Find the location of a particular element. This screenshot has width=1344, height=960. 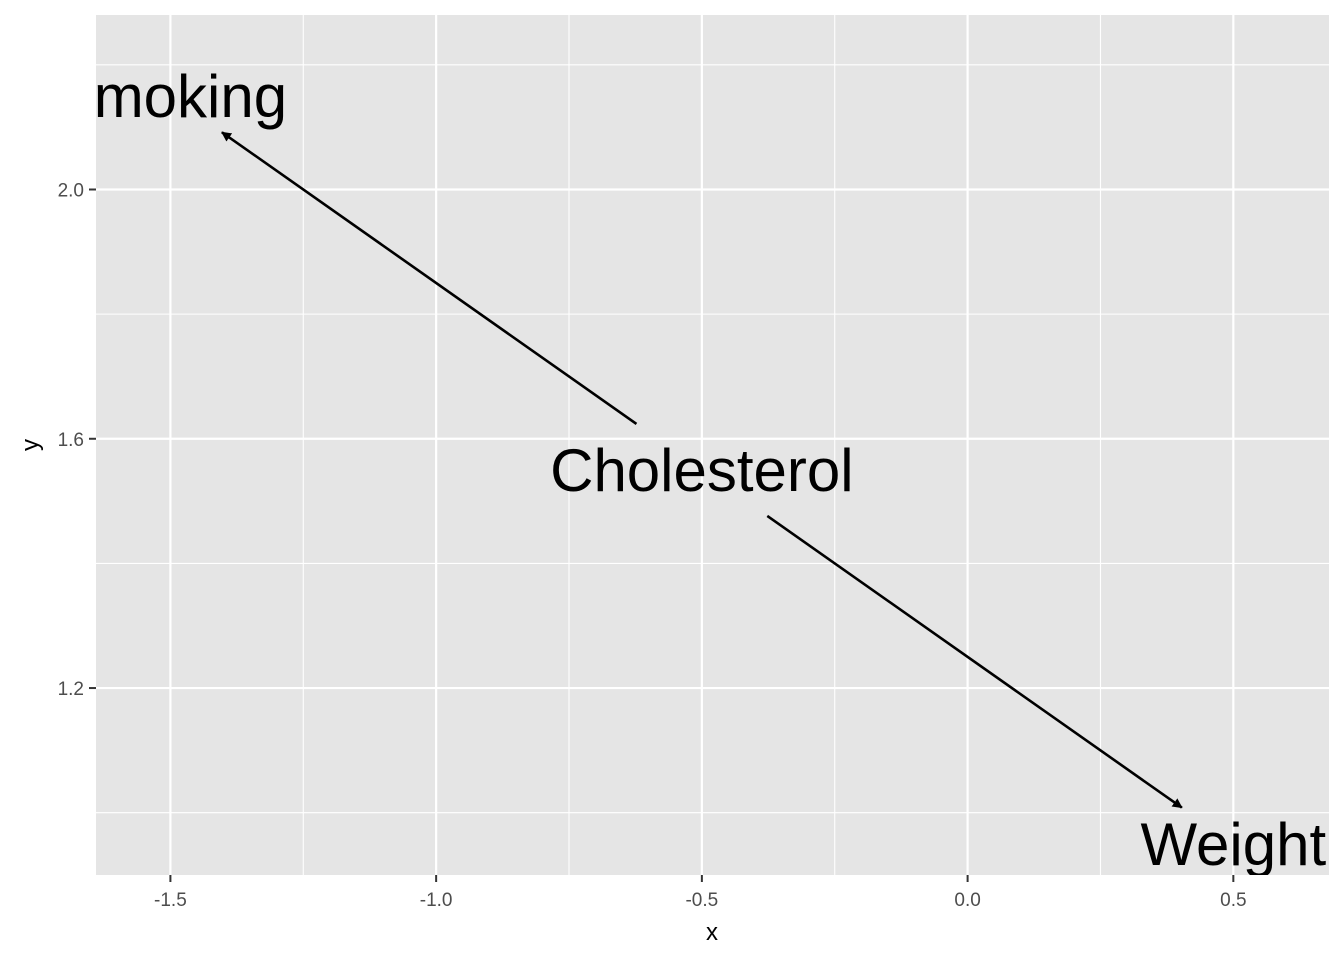

y-tick-label: 2.0 is located at coordinates (71, 190).